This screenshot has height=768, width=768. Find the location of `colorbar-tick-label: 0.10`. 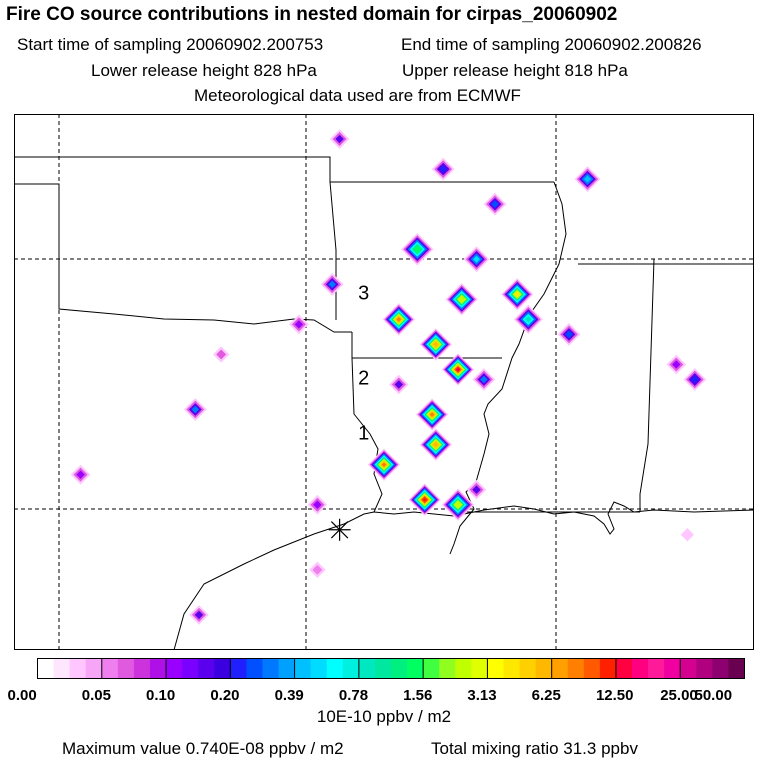

colorbar-tick-label: 0.10 is located at coordinates (160, 695).